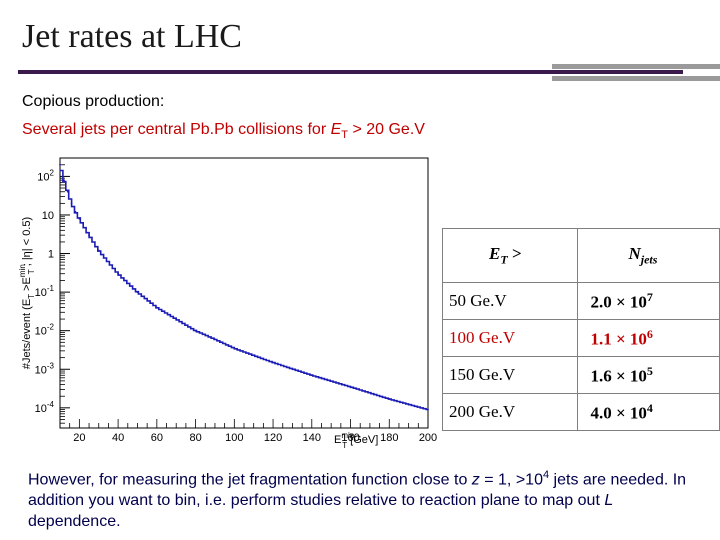 The height and width of the screenshot is (540, 720). What do you see at coordinates (344, 135) in the screenshot?
I see `red-line-sub: T` at bounding box center [344, 135].